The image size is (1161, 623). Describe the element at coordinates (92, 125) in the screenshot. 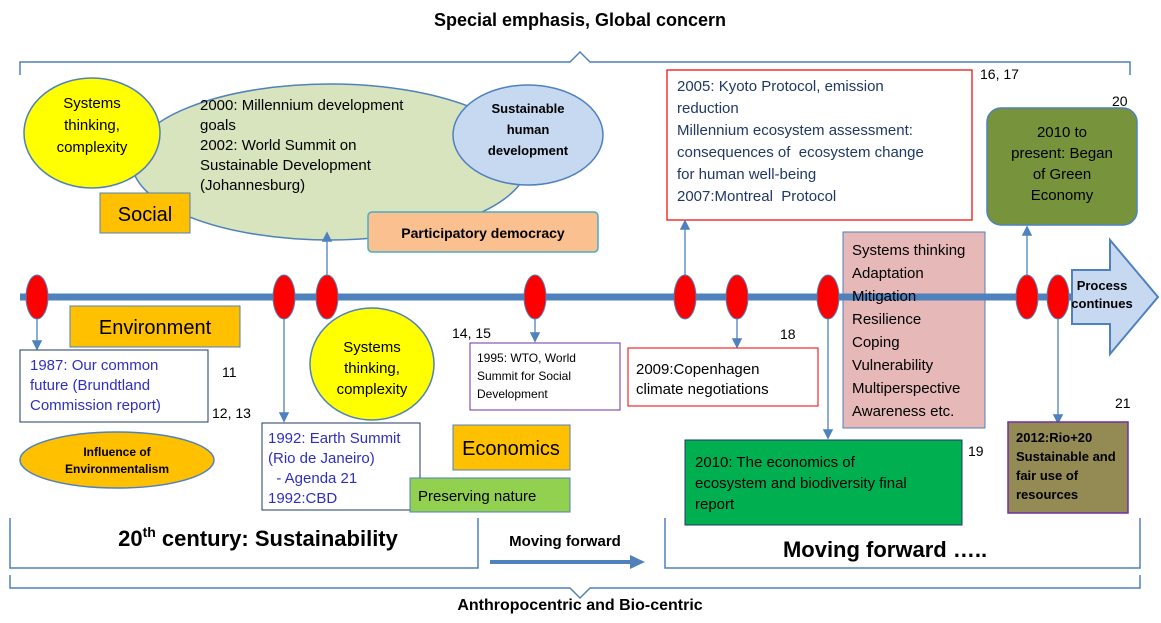

I see `systems-top: Systems thinking, complexity` at that location.